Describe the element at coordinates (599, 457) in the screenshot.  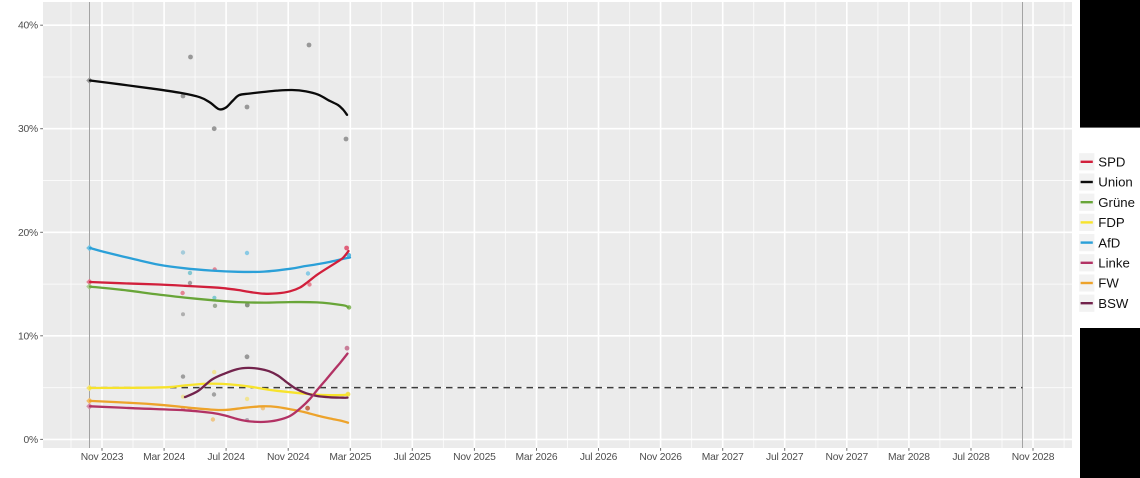
I see `svg-text: Jul 2026` at that location.